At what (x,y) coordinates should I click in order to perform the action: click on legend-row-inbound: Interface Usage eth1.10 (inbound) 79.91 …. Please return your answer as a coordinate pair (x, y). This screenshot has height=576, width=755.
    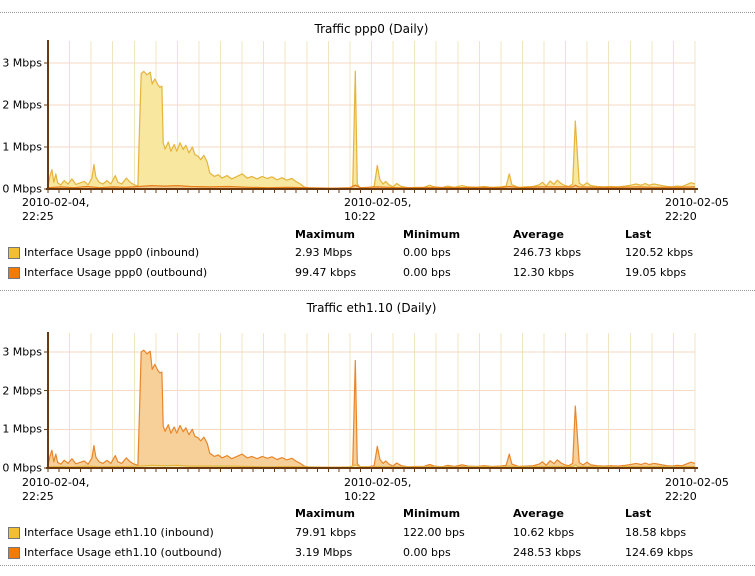
    Looking at the image, I should click on (377, 533).